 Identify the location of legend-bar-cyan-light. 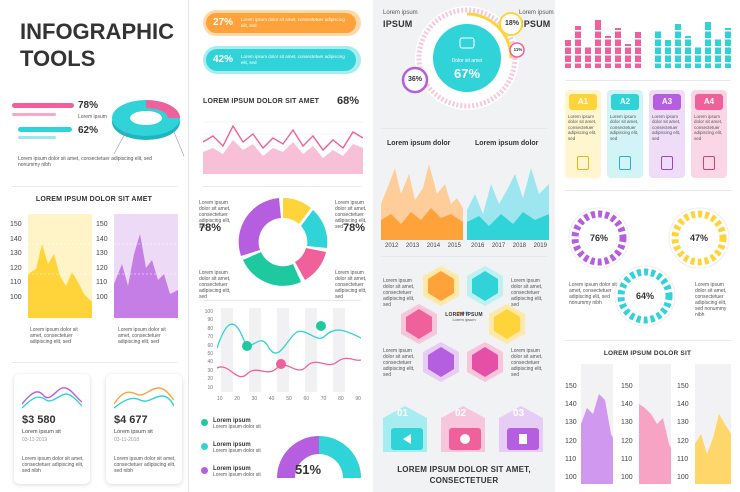
(37, 137).